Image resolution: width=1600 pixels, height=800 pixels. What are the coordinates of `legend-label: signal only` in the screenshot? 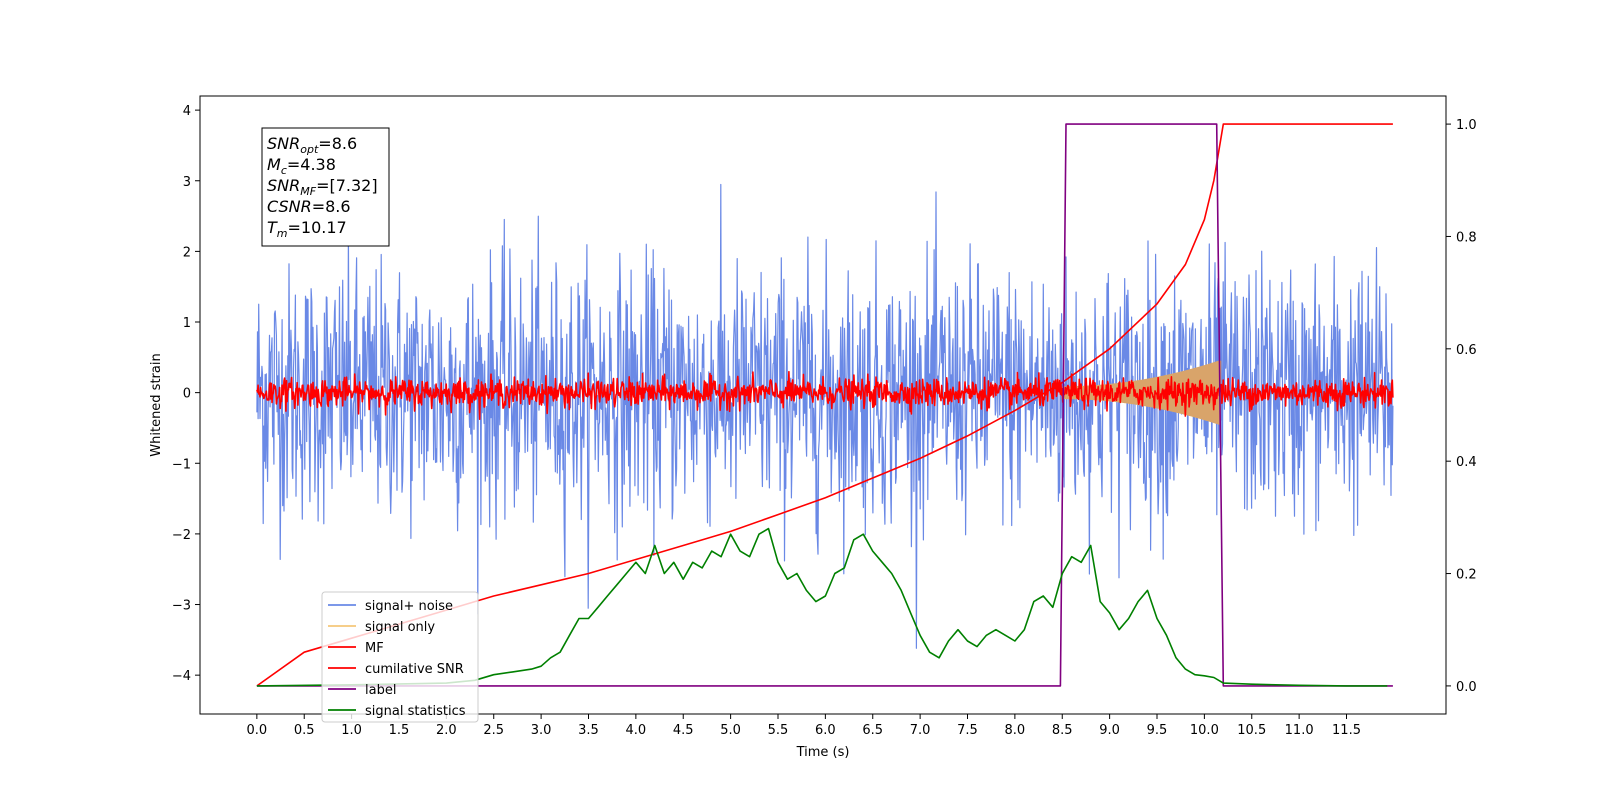 It's located at (400, 627).